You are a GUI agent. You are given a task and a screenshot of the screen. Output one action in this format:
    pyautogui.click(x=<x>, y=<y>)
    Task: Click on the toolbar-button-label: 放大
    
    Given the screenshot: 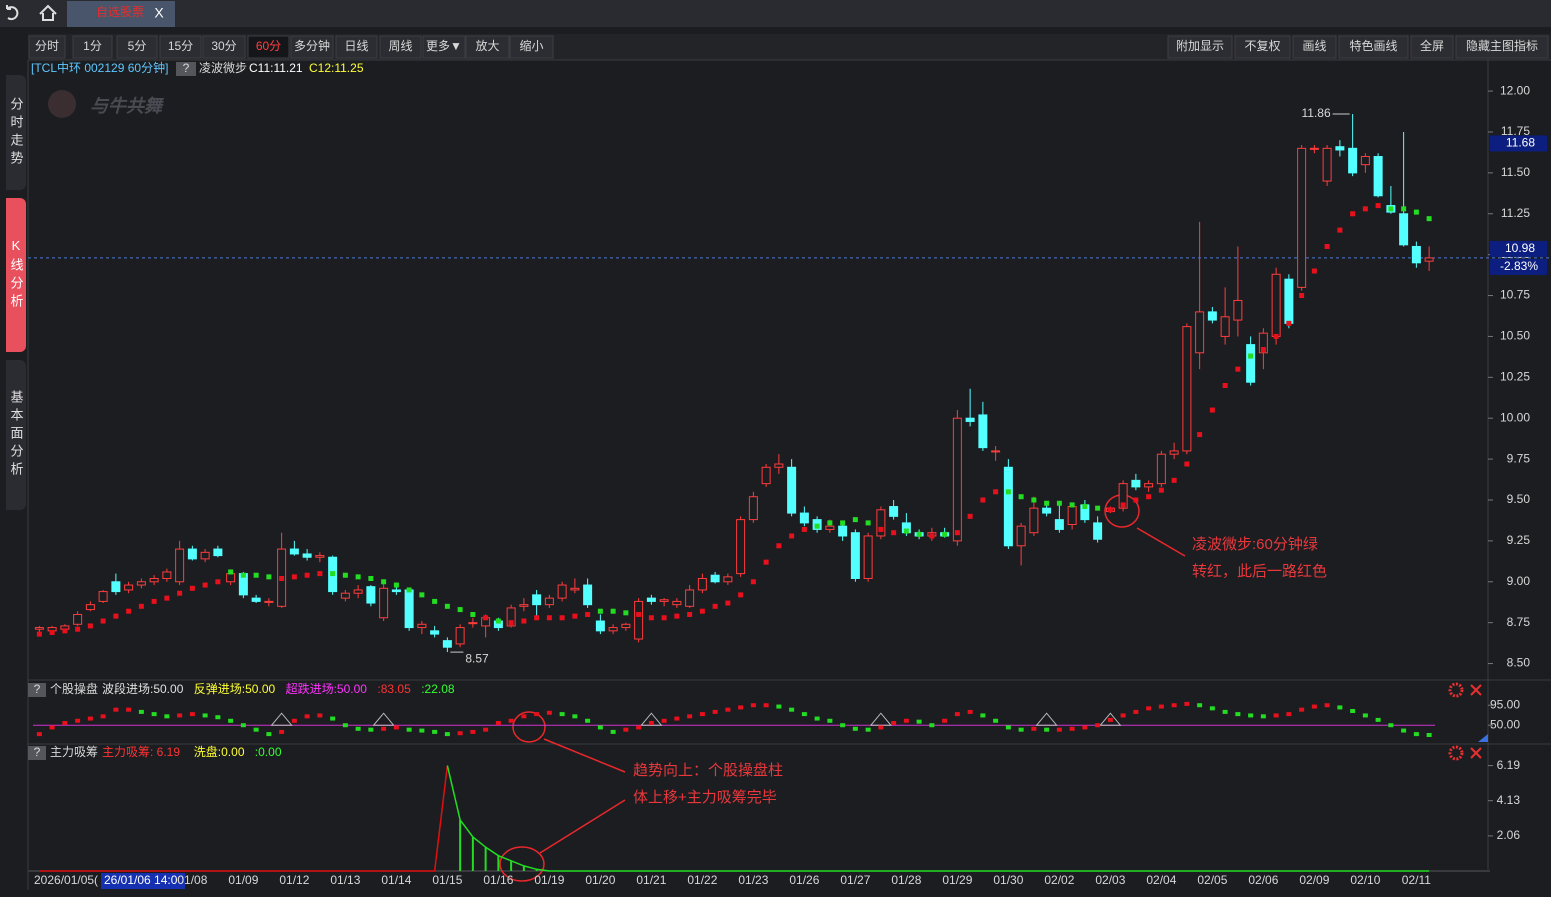 What is the action you would take?
    pyautogui.click(x=487, y=45)
    